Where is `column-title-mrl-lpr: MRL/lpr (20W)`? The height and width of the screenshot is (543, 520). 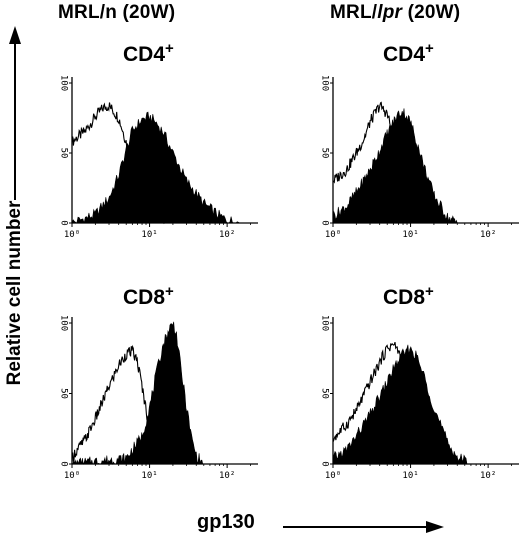
column-title-mrl-lpr: MRL/lpr (20W) is located at coordinates (395, 13).